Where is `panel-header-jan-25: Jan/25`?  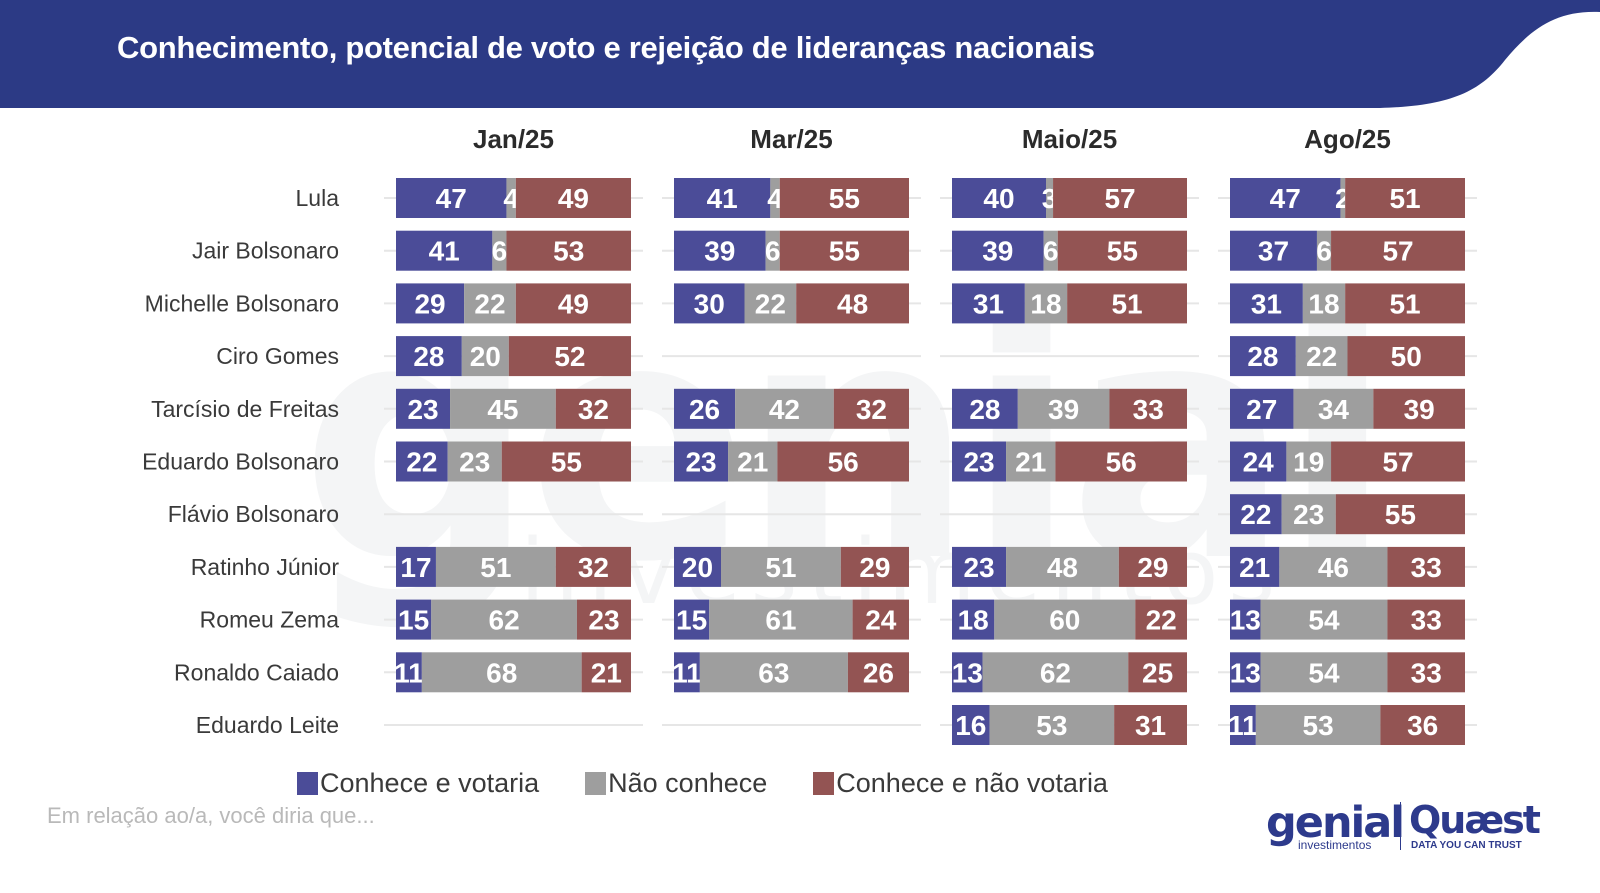 panel-header-jan-25: Jan/25 is located at coordinates (513, 139).